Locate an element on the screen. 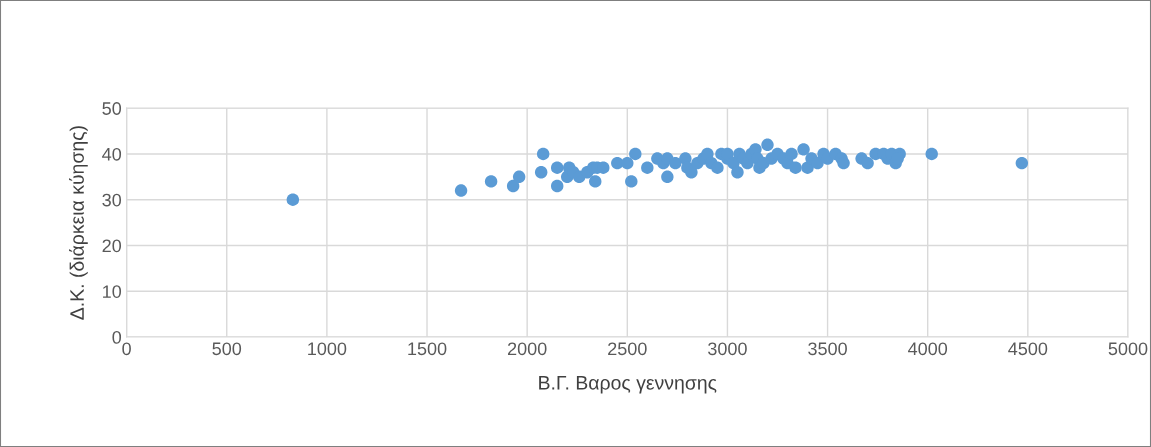 The height and width of the screenshot is (447, 1151). y-tick-label: 50 is located at coordinates (112, 108).